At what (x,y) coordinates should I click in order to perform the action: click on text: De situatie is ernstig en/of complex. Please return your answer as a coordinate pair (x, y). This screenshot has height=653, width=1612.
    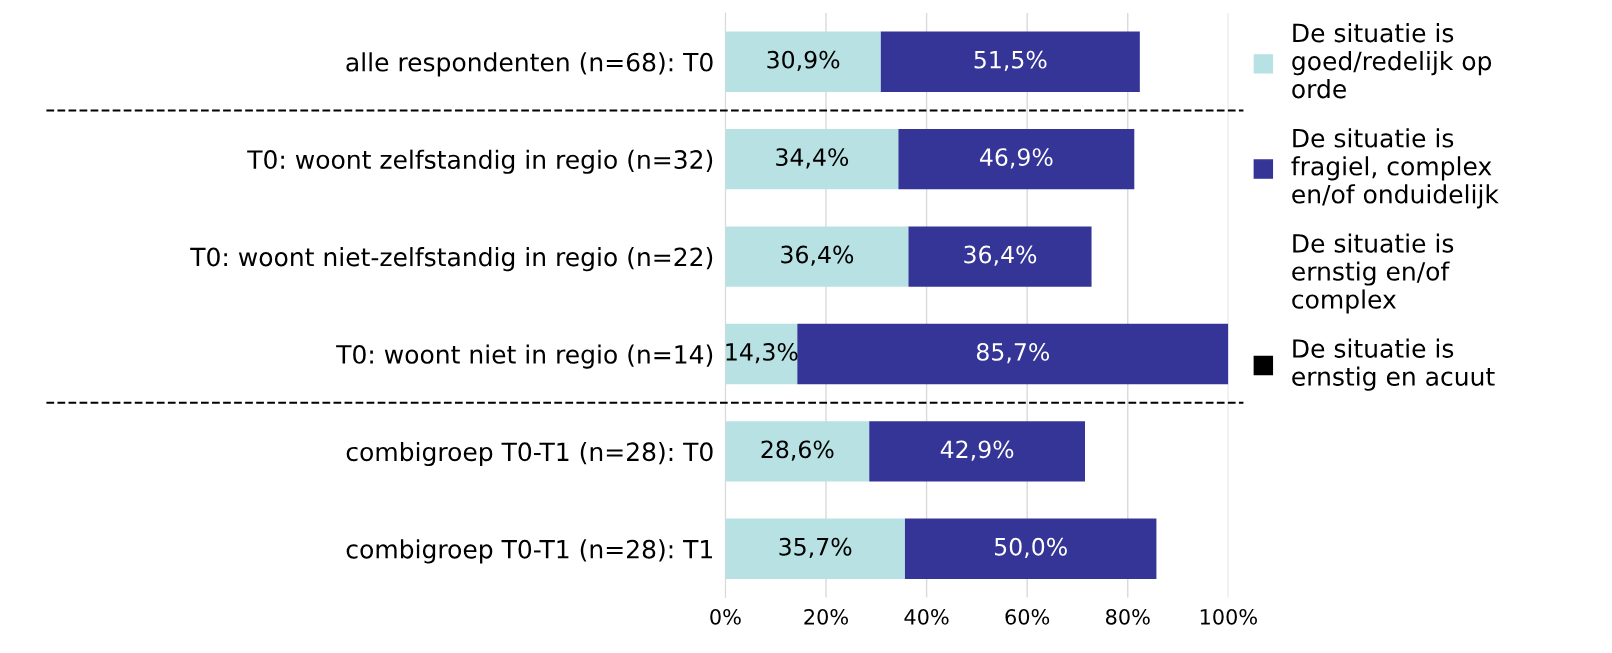
    Looking at the image, I should click on (1373, 273).